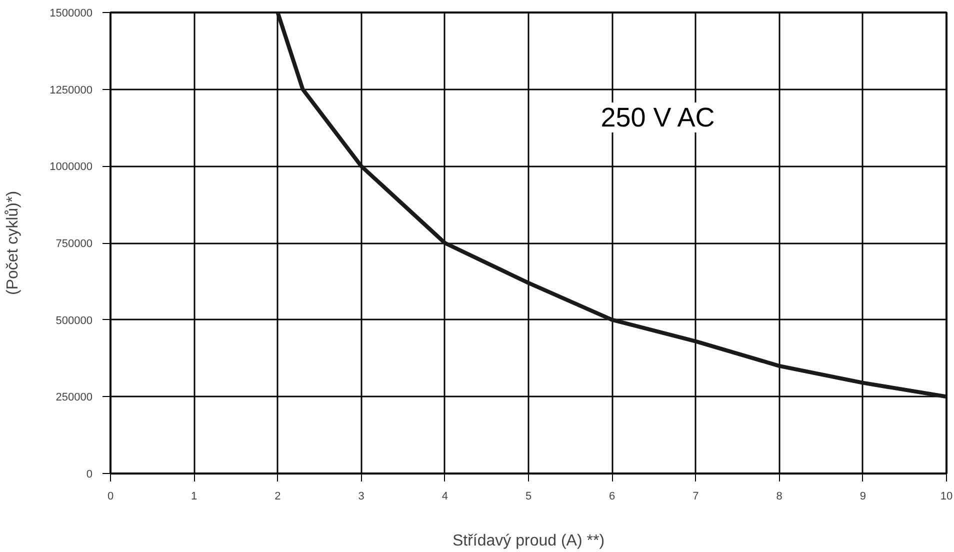 This screenshot has height=552, width=954. I want to click on x-tick-label: 2, so click(277, 496).